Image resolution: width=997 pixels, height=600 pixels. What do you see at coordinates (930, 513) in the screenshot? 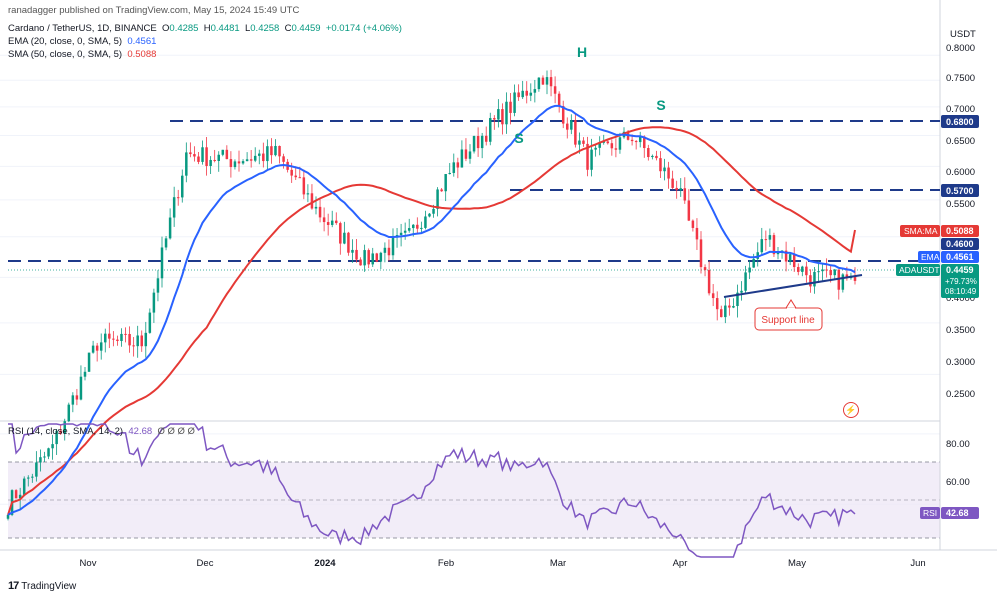
I see `rsi-tag-name` at bounding box center [930, 513].